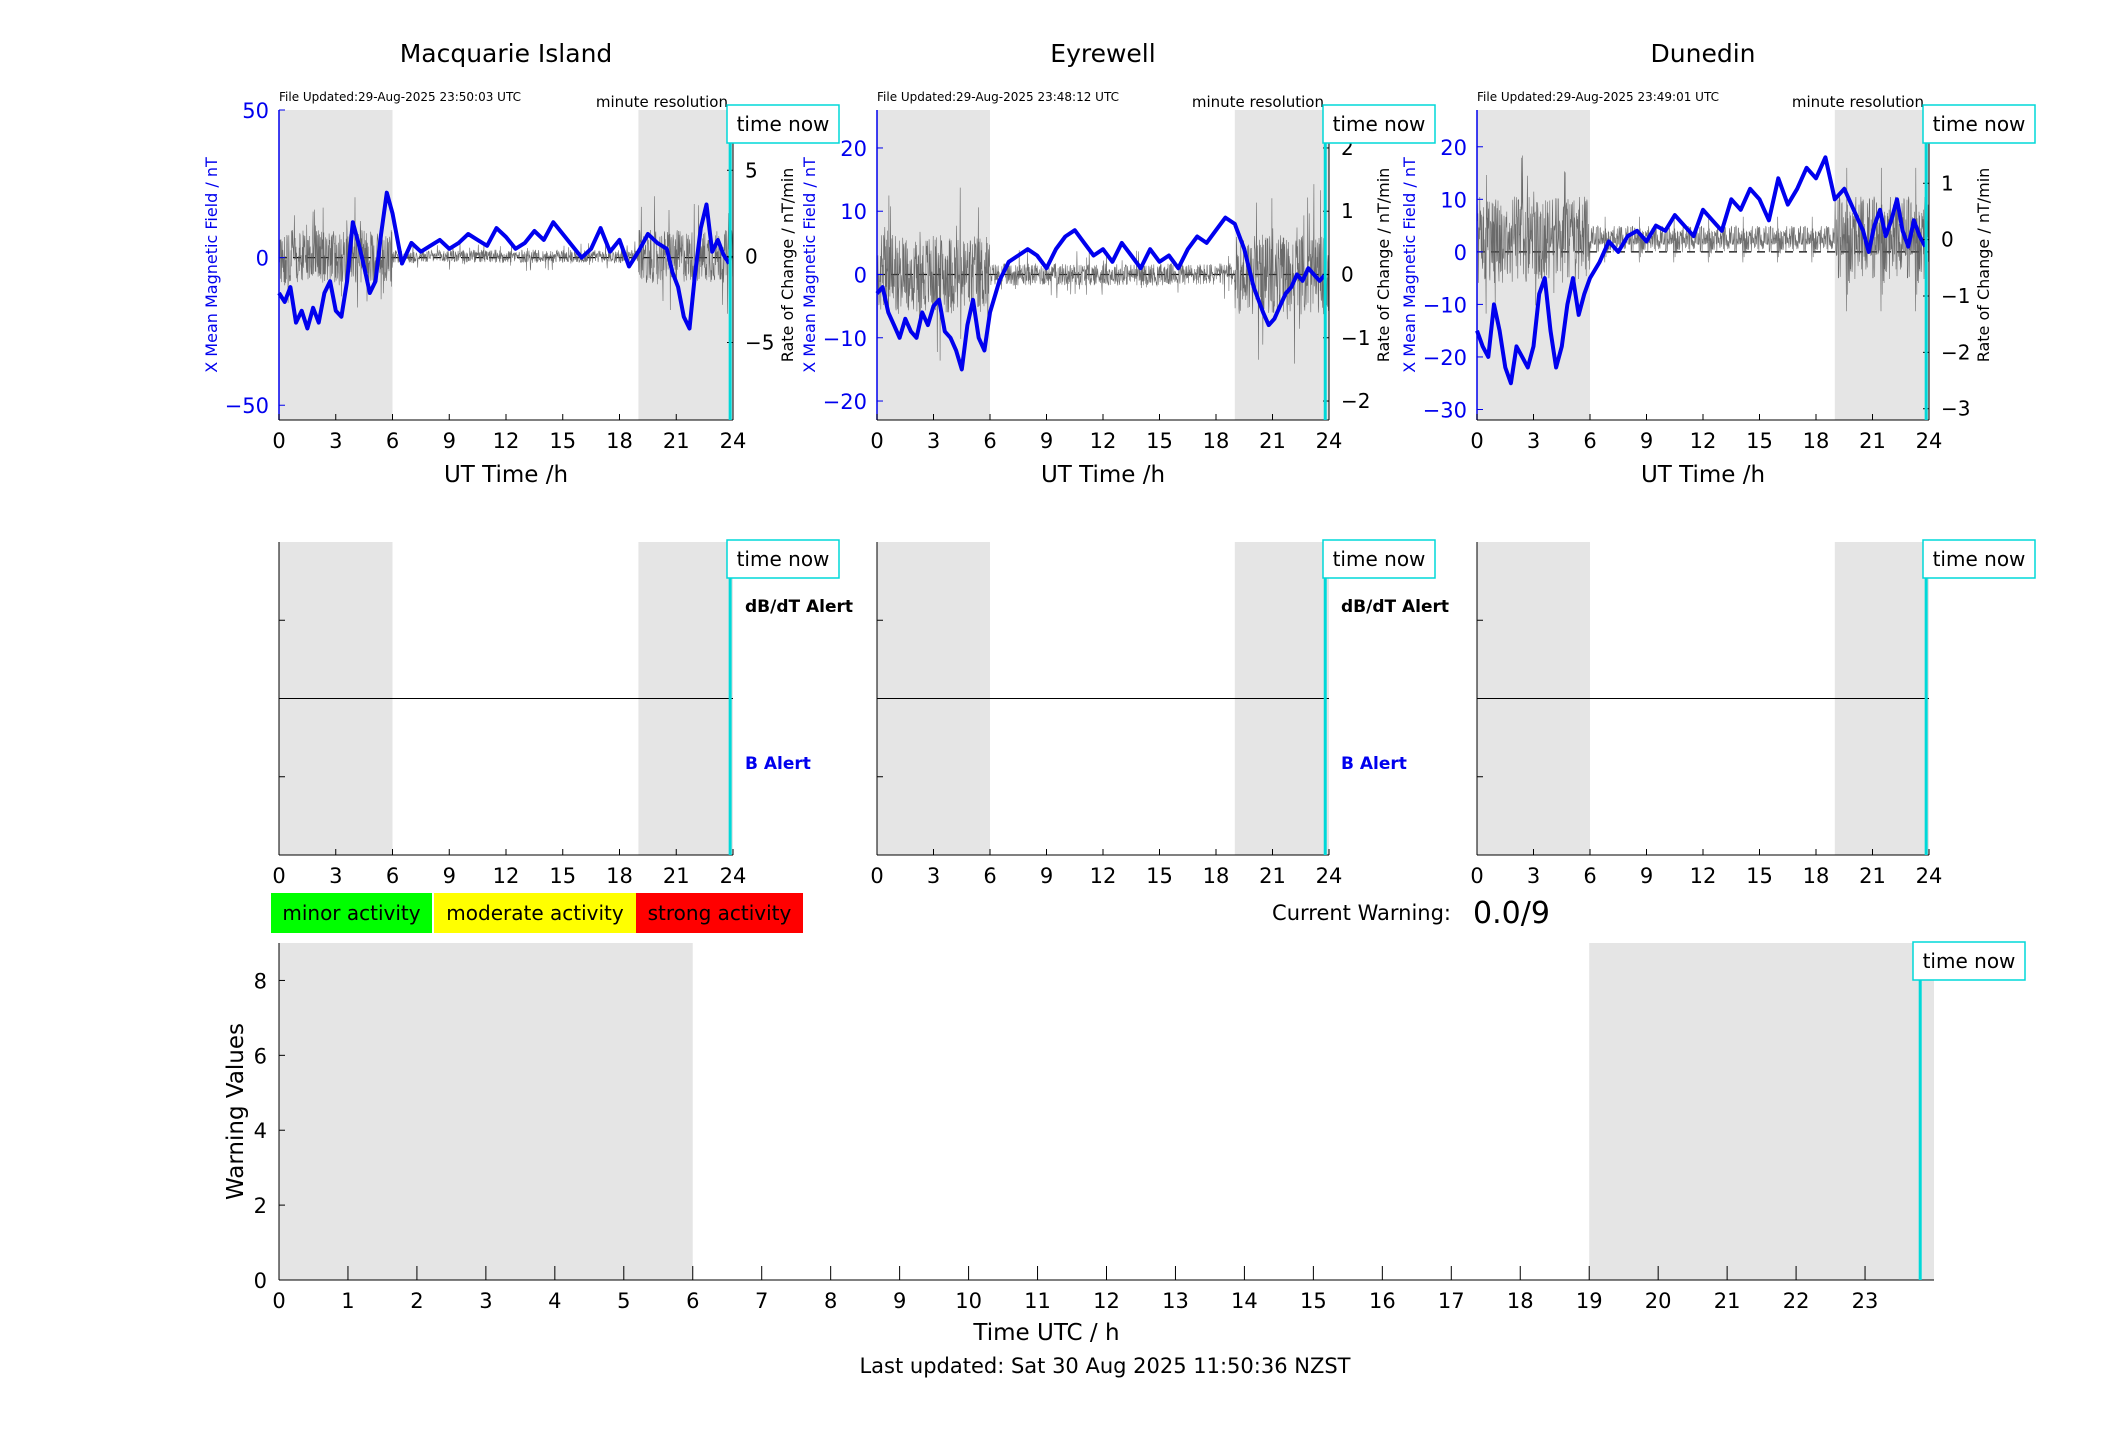 The width and height of the screenshot is (2117, 1437). I want to click on warning-x-tick-label: 3, so click(485, 1301).